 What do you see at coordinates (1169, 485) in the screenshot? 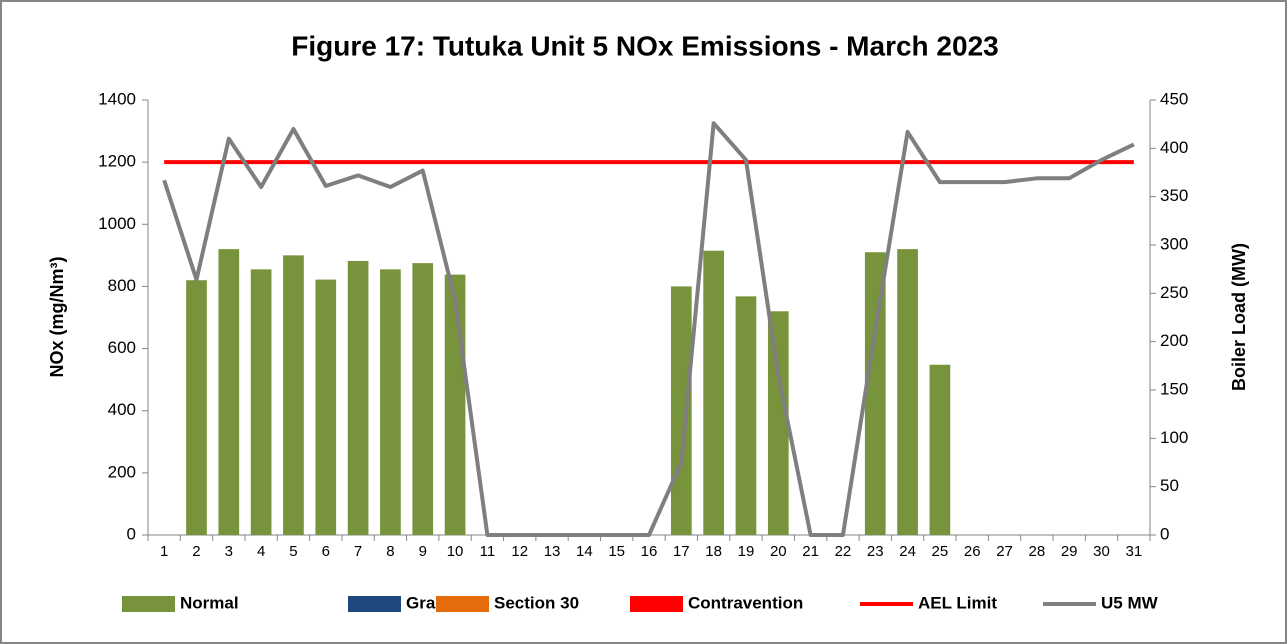
I see `y2-tick-label: 50` at bounding box center [1169, 485].